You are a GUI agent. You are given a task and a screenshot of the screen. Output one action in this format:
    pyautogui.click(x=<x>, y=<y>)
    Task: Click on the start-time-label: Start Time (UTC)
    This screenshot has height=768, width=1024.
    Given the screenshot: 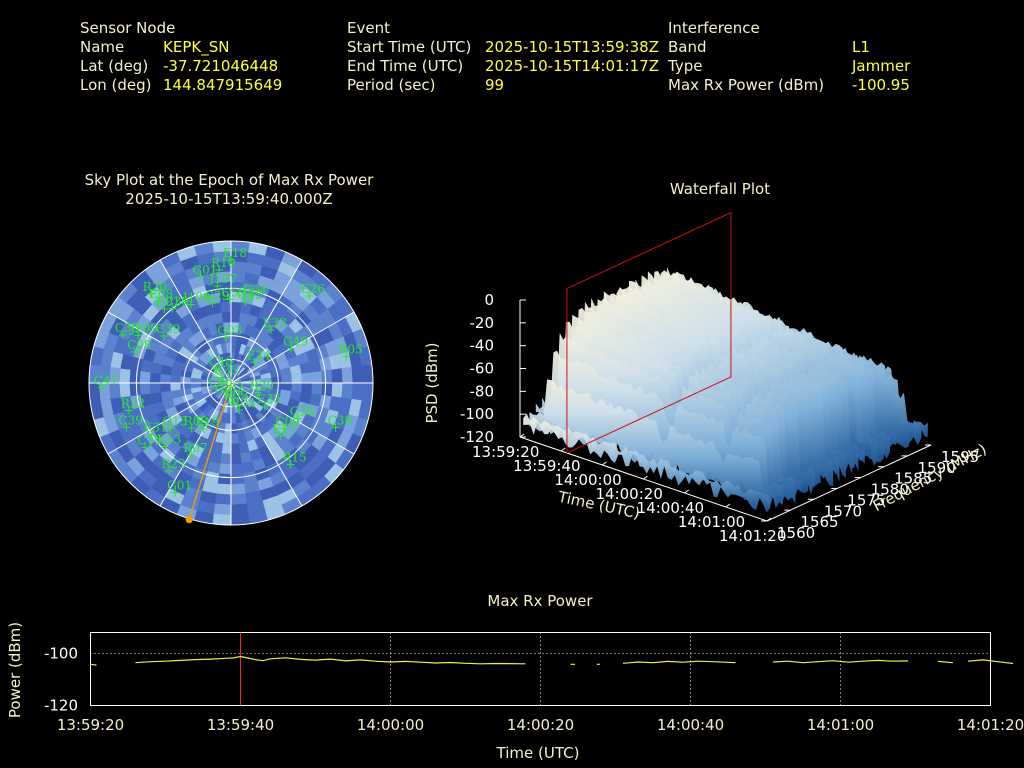 What is the action you would take?
    pyautogui.click(x=409, y=47)
    